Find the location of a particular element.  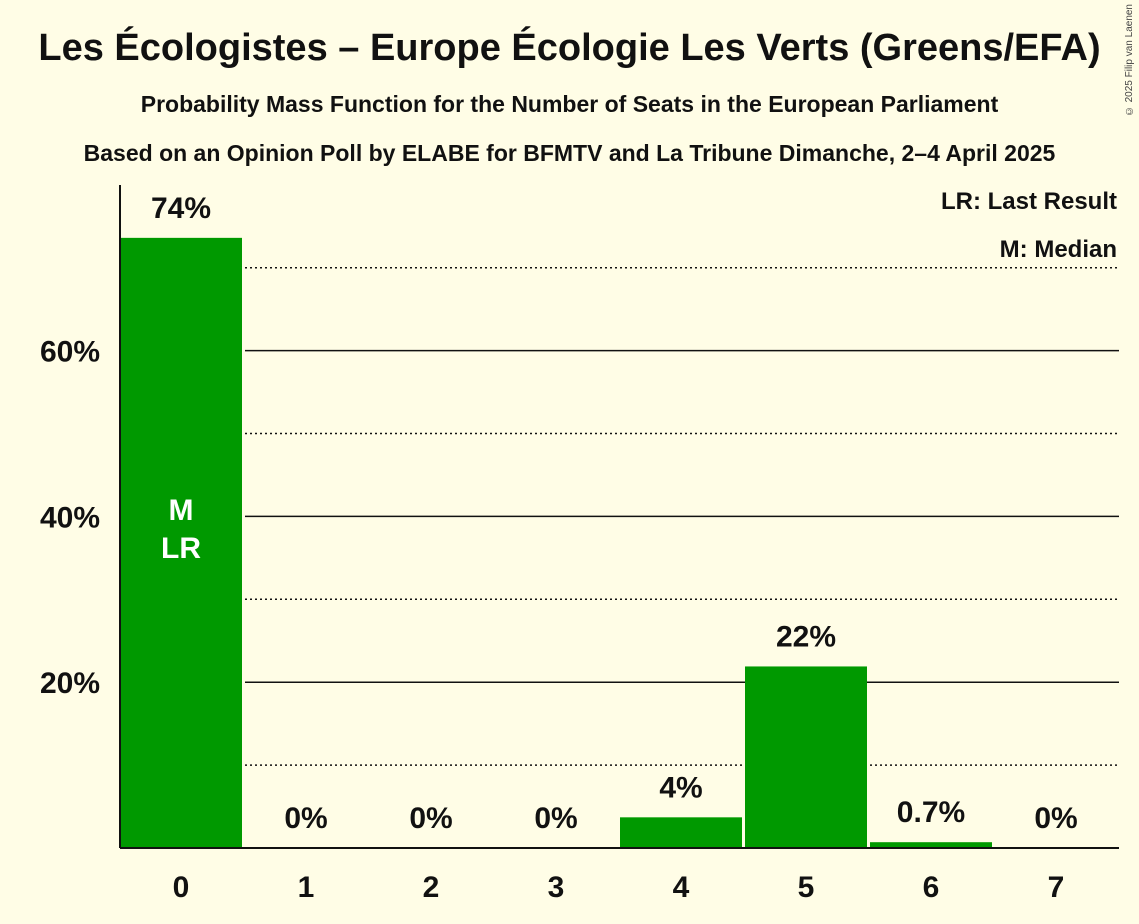

x-tick-label: 3 is located at coordinates (556, 887).